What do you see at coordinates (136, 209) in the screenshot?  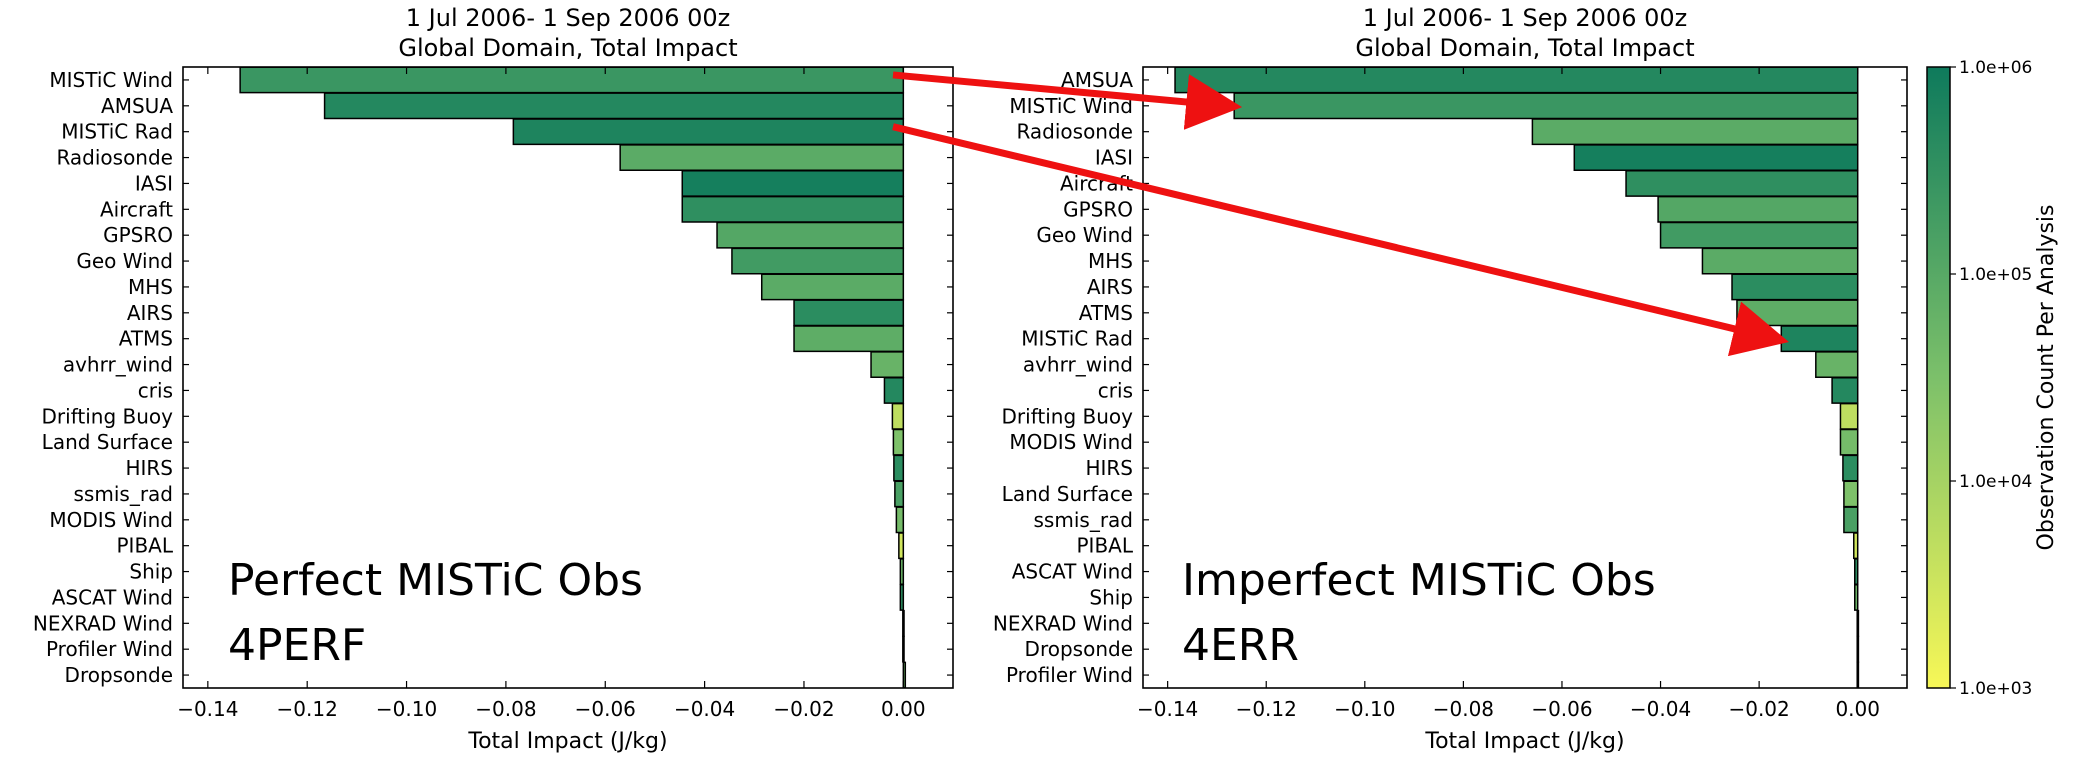 I see `panel1-category-label: Aircraft` at bounding box center [136, 209].